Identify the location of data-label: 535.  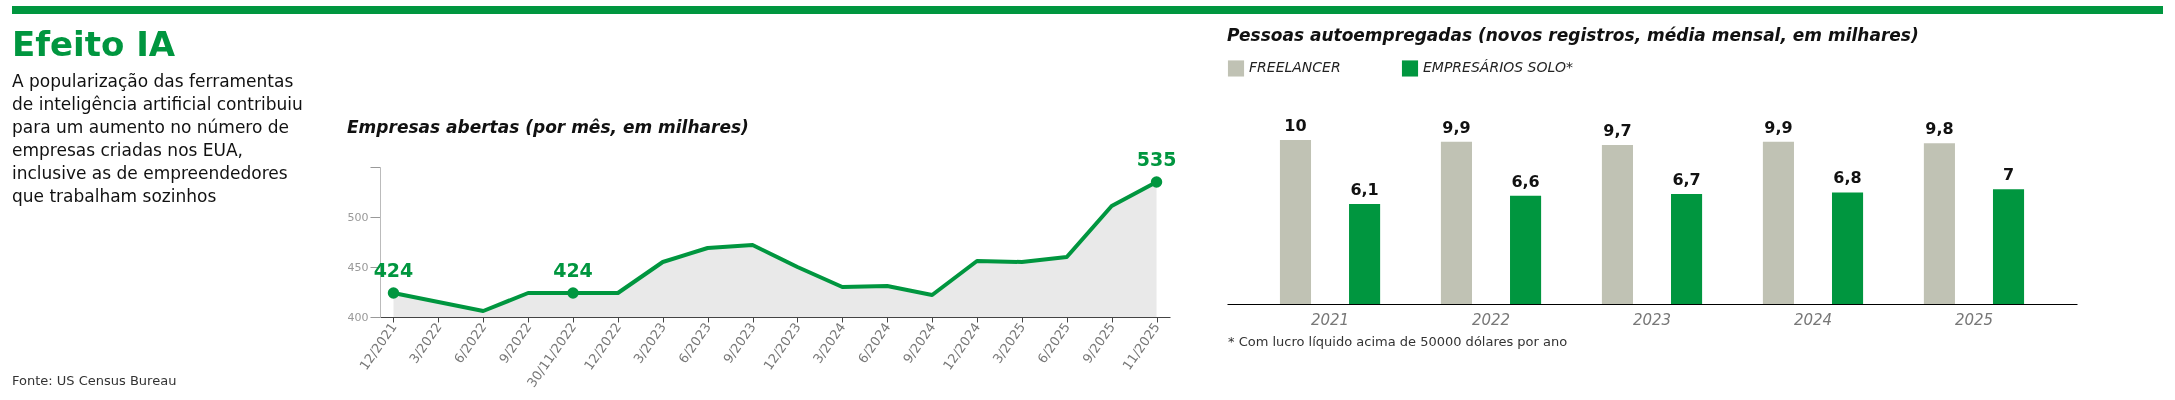
(1156, 159).